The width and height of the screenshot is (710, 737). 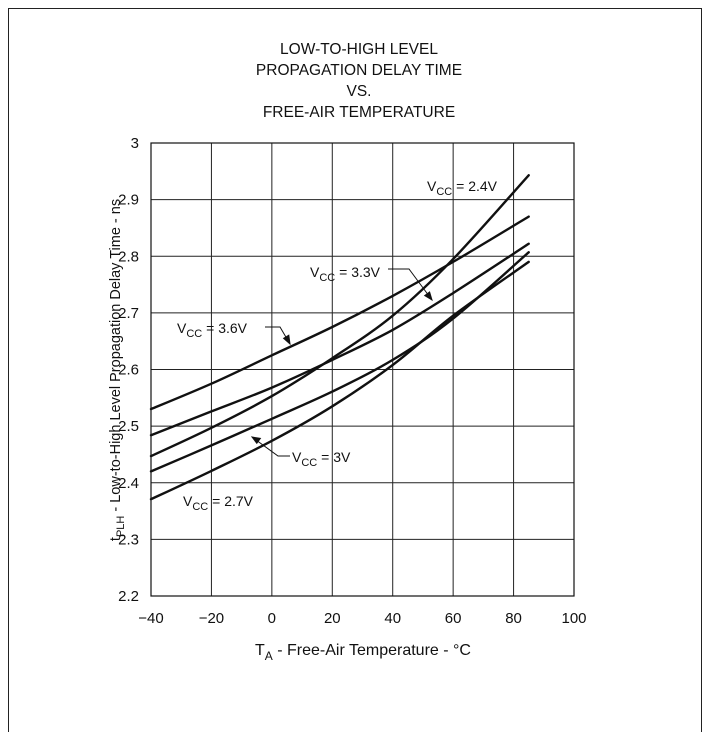 I want to click on y-tick-label: 2.6, so click(x=128, y=370).